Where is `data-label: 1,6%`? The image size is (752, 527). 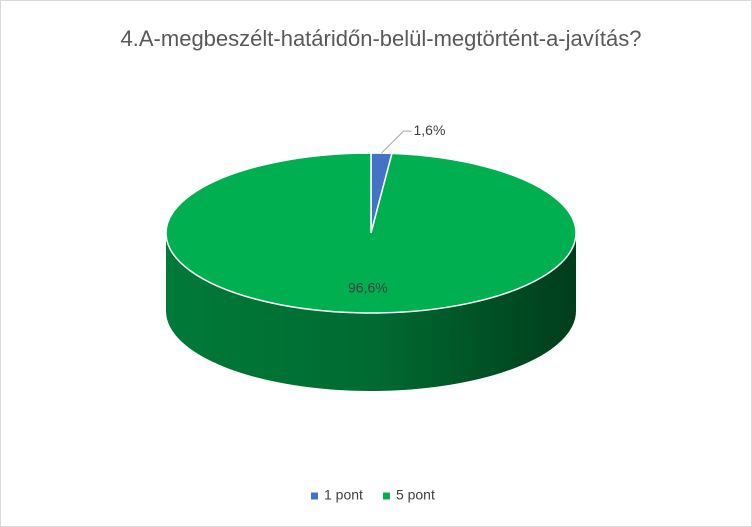 data-label: 1,6% is located at coordinates (429, 130).